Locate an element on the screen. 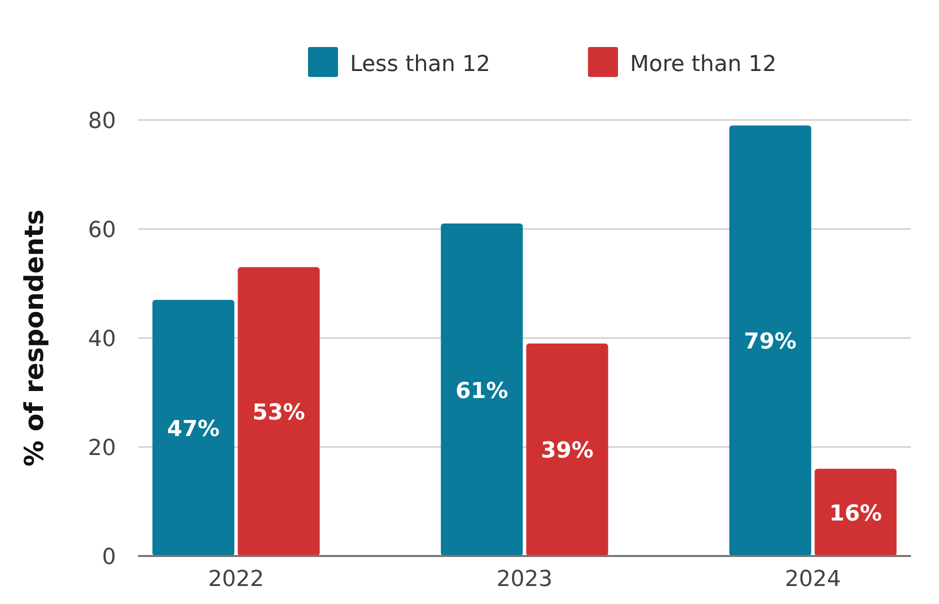  y-tick-label: 20 is located at coordinates (102, 448).